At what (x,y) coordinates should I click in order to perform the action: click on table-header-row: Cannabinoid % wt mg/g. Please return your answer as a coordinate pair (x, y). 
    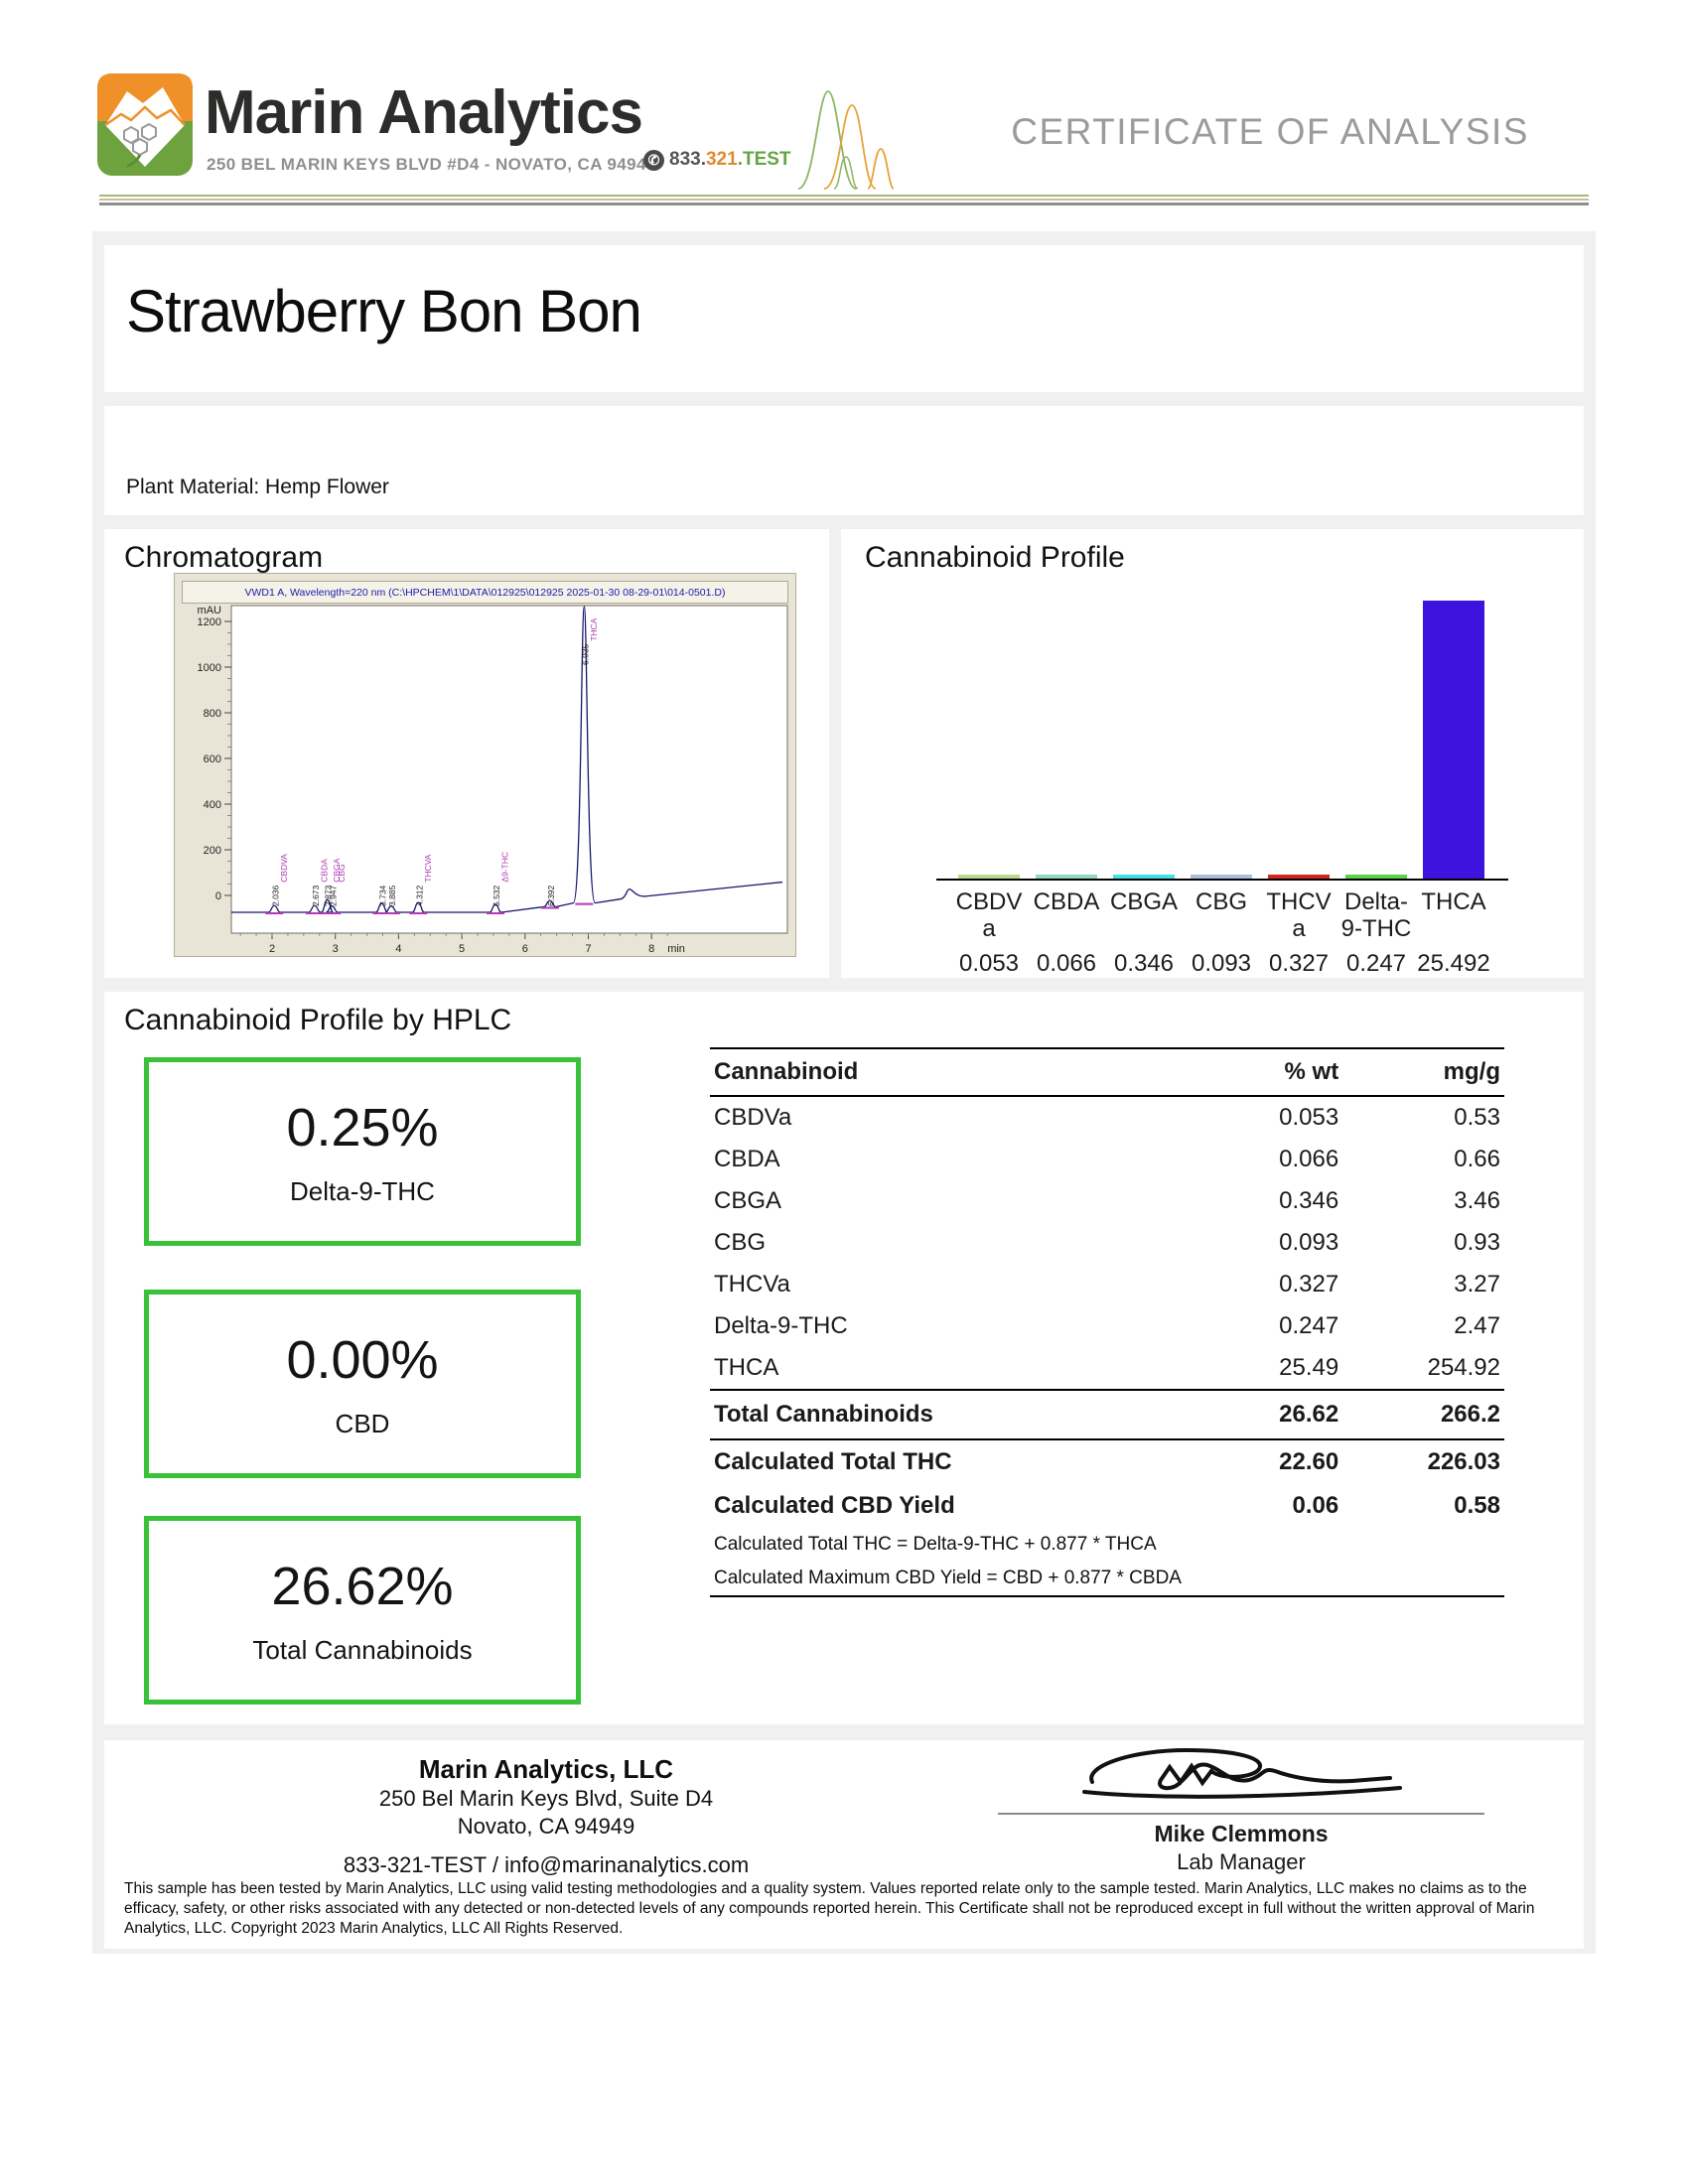
    Looking at the image, I should click on (1107, 1072).